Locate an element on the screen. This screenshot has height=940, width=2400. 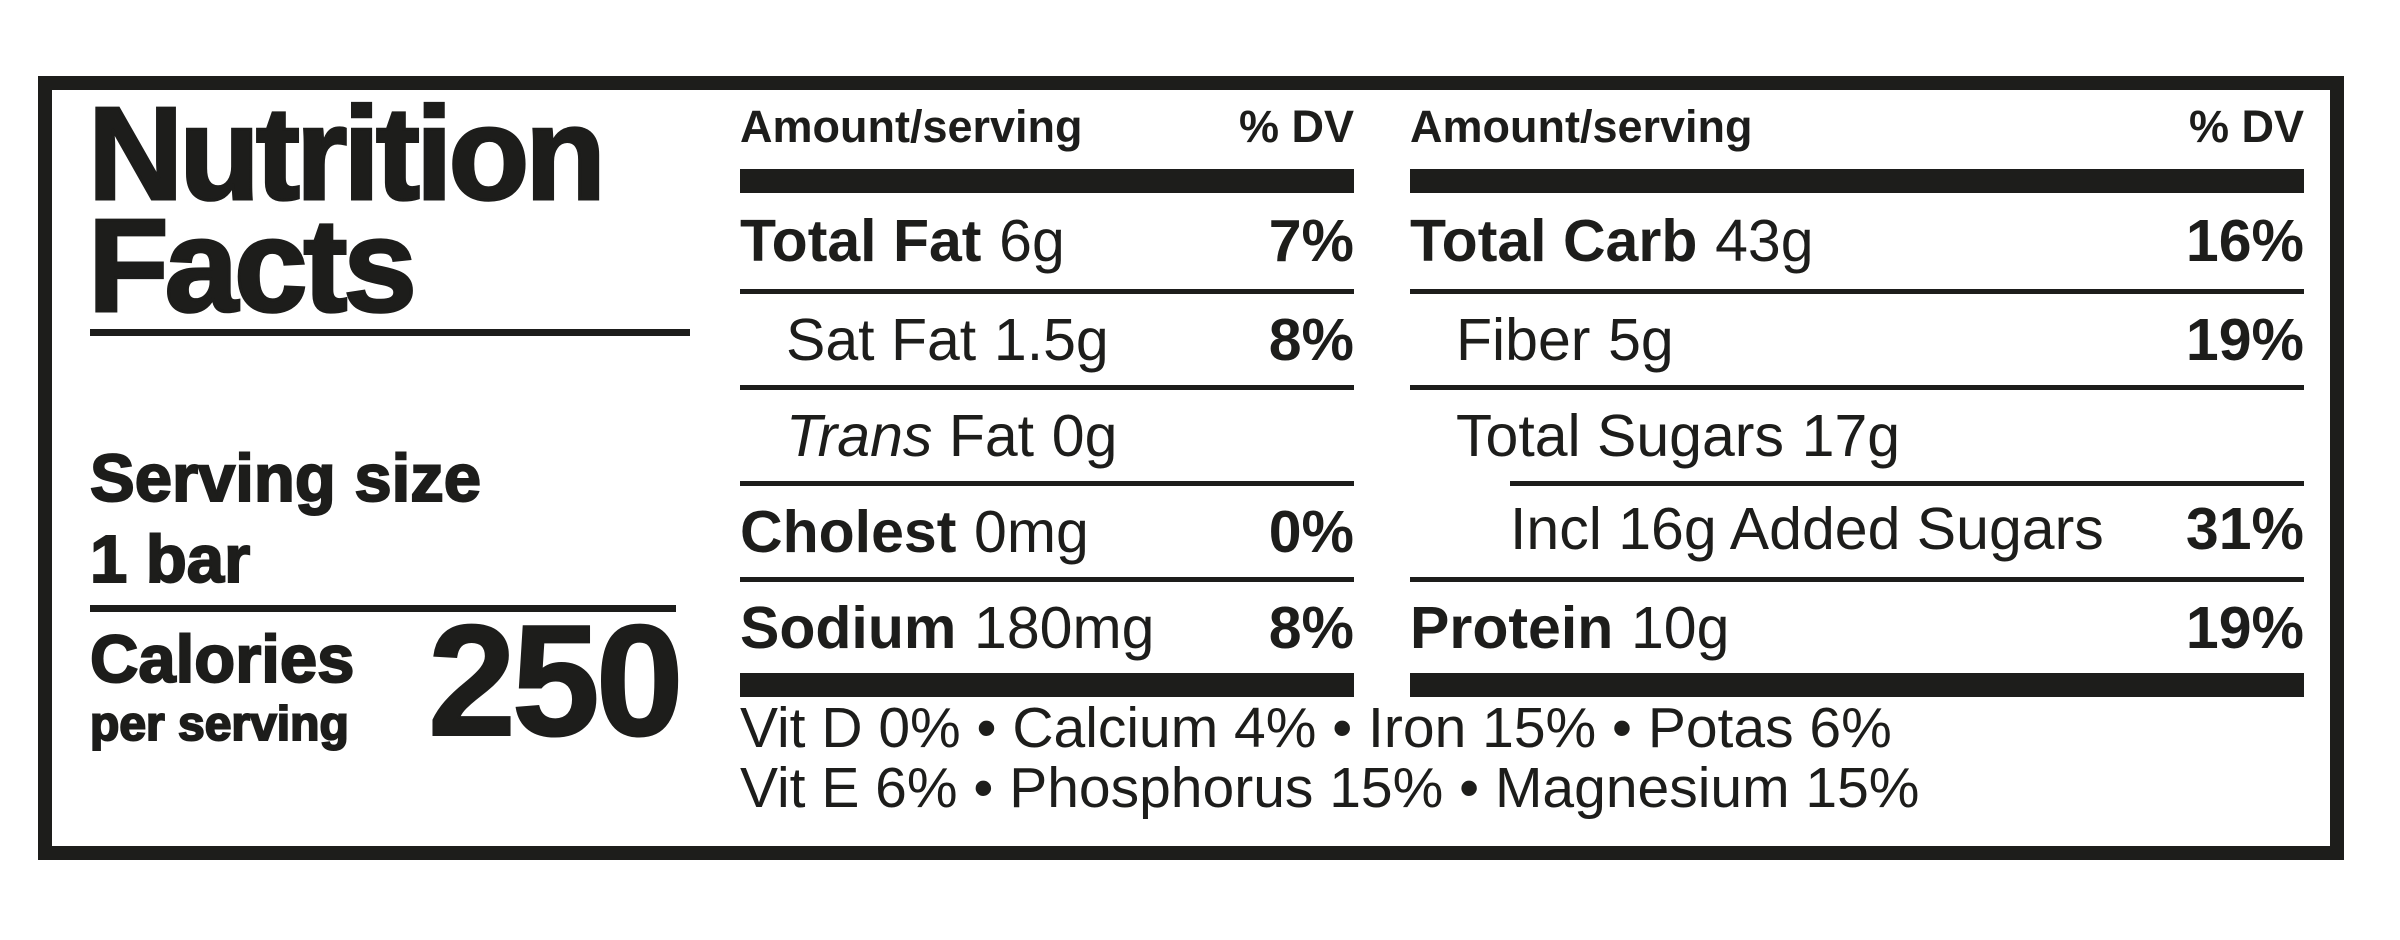
nutrient-dv: 31% is located at coordinates (2244, 529).